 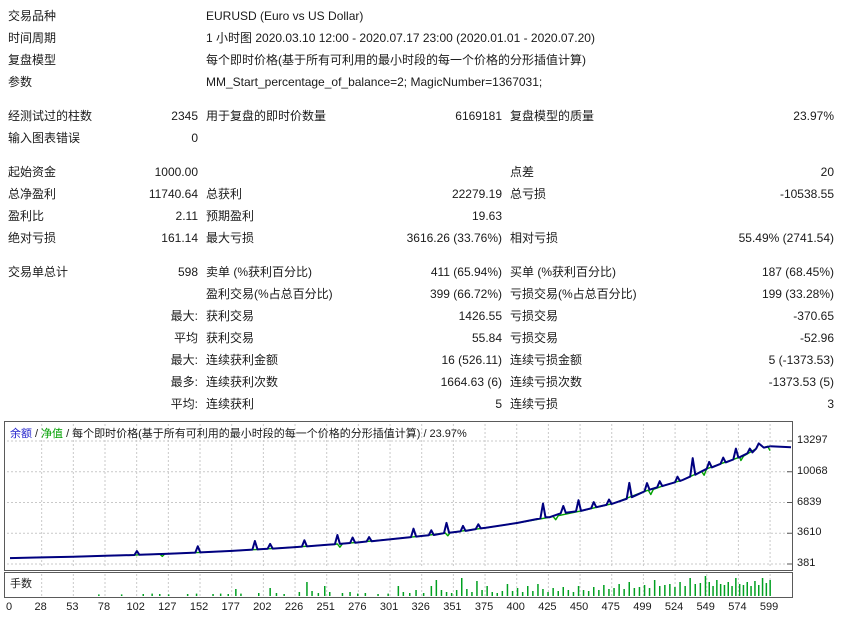 I want to click on info-label: 时间周期, so click(x=32, y=38).